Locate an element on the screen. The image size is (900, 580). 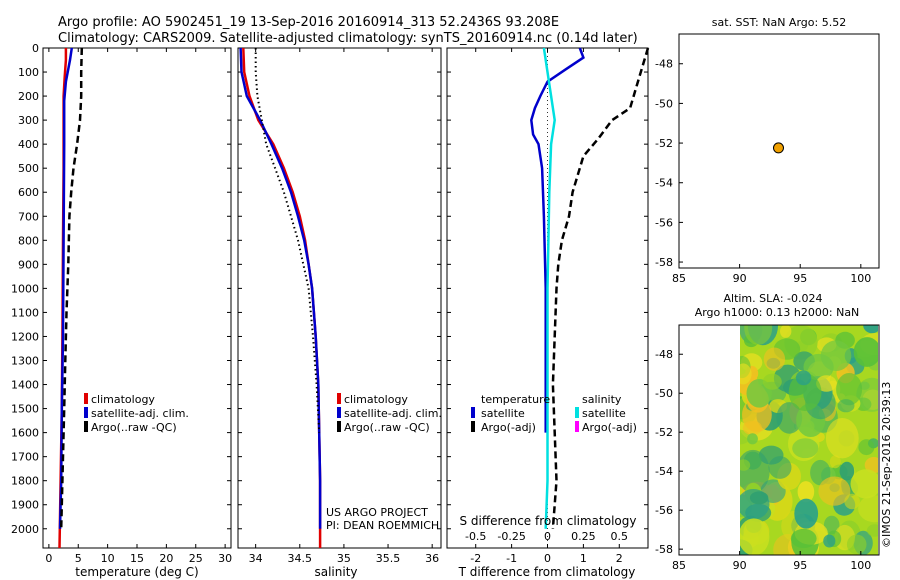
sla-map-frame is located at coordinates (779, 440).